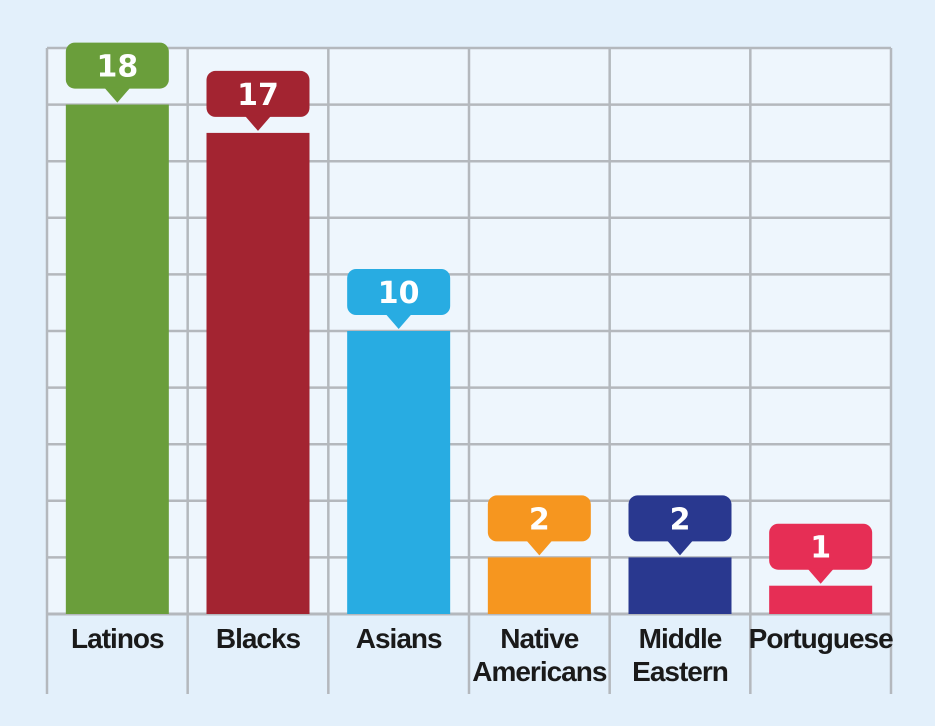 This screenshot has width=935, height=726. I want to click on value-label: 17, so click(258, 95).